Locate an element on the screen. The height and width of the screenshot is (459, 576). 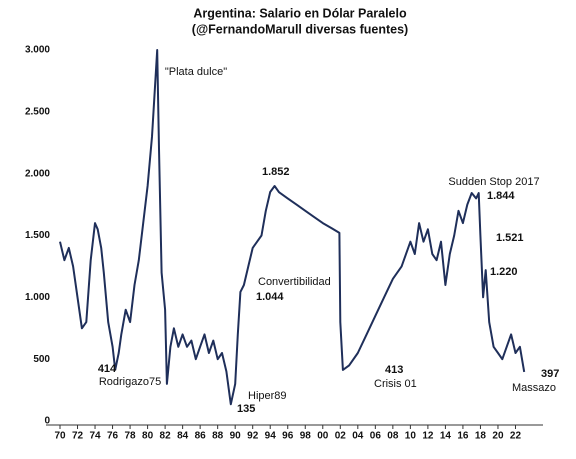
annotation: "Plata dulce" is located at coordinates (196, 72).